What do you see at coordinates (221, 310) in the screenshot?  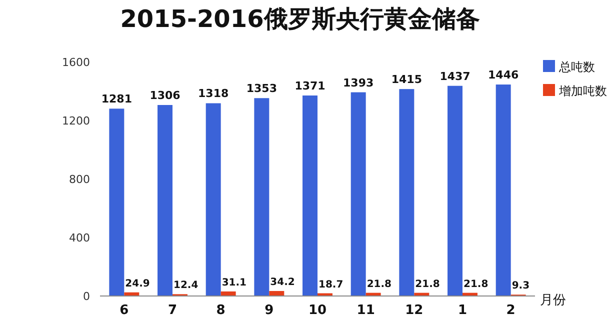 I see `x-tick-label: 8` at bounding box center [221, 310].